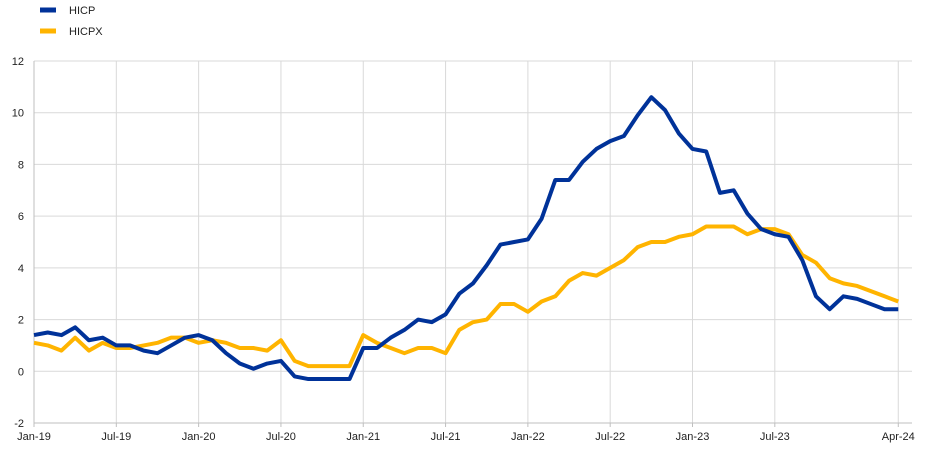 This screenshot has width=945, height=451. I want to click on x-tick-label: Apr-24, so click(898, 437).